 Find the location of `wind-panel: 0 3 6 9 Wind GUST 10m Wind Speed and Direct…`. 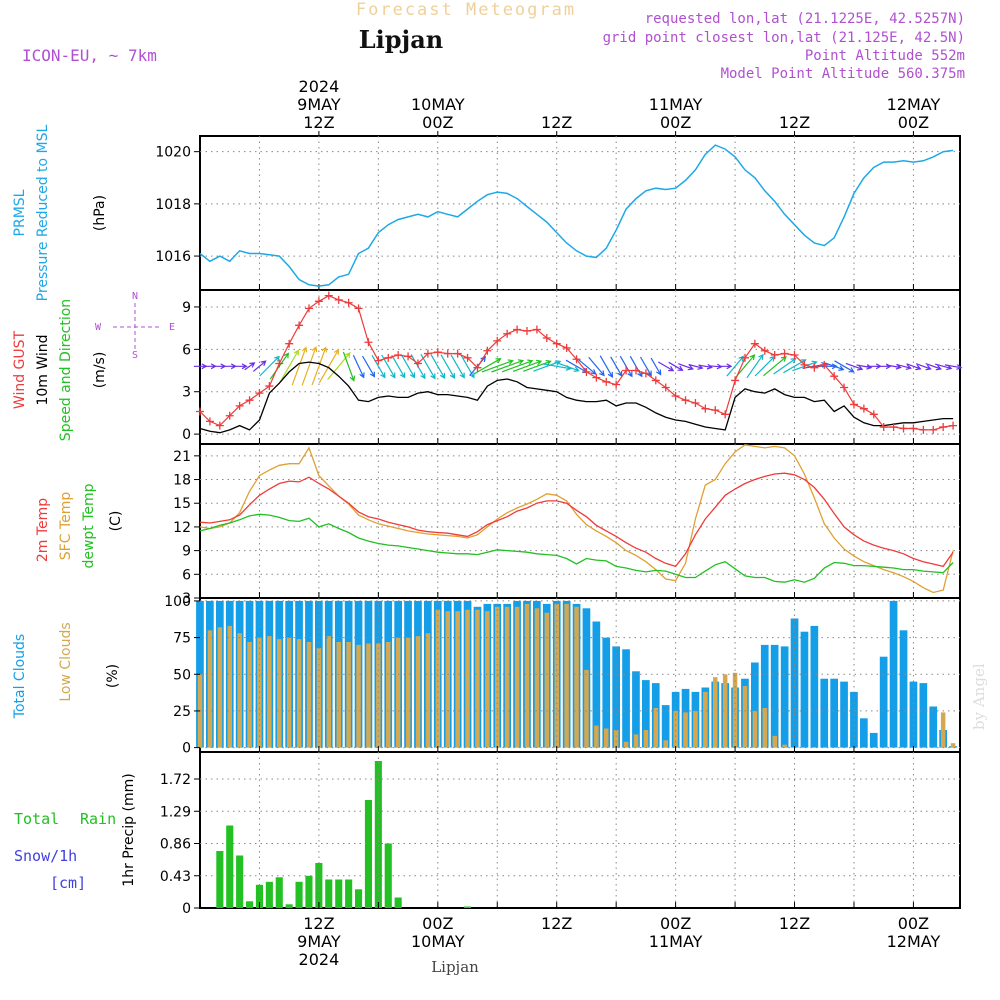

wind-panel: 0 3 6 9 Wind GUST 10m Wind Speed and Direct… is located at coordinates (487, 367).